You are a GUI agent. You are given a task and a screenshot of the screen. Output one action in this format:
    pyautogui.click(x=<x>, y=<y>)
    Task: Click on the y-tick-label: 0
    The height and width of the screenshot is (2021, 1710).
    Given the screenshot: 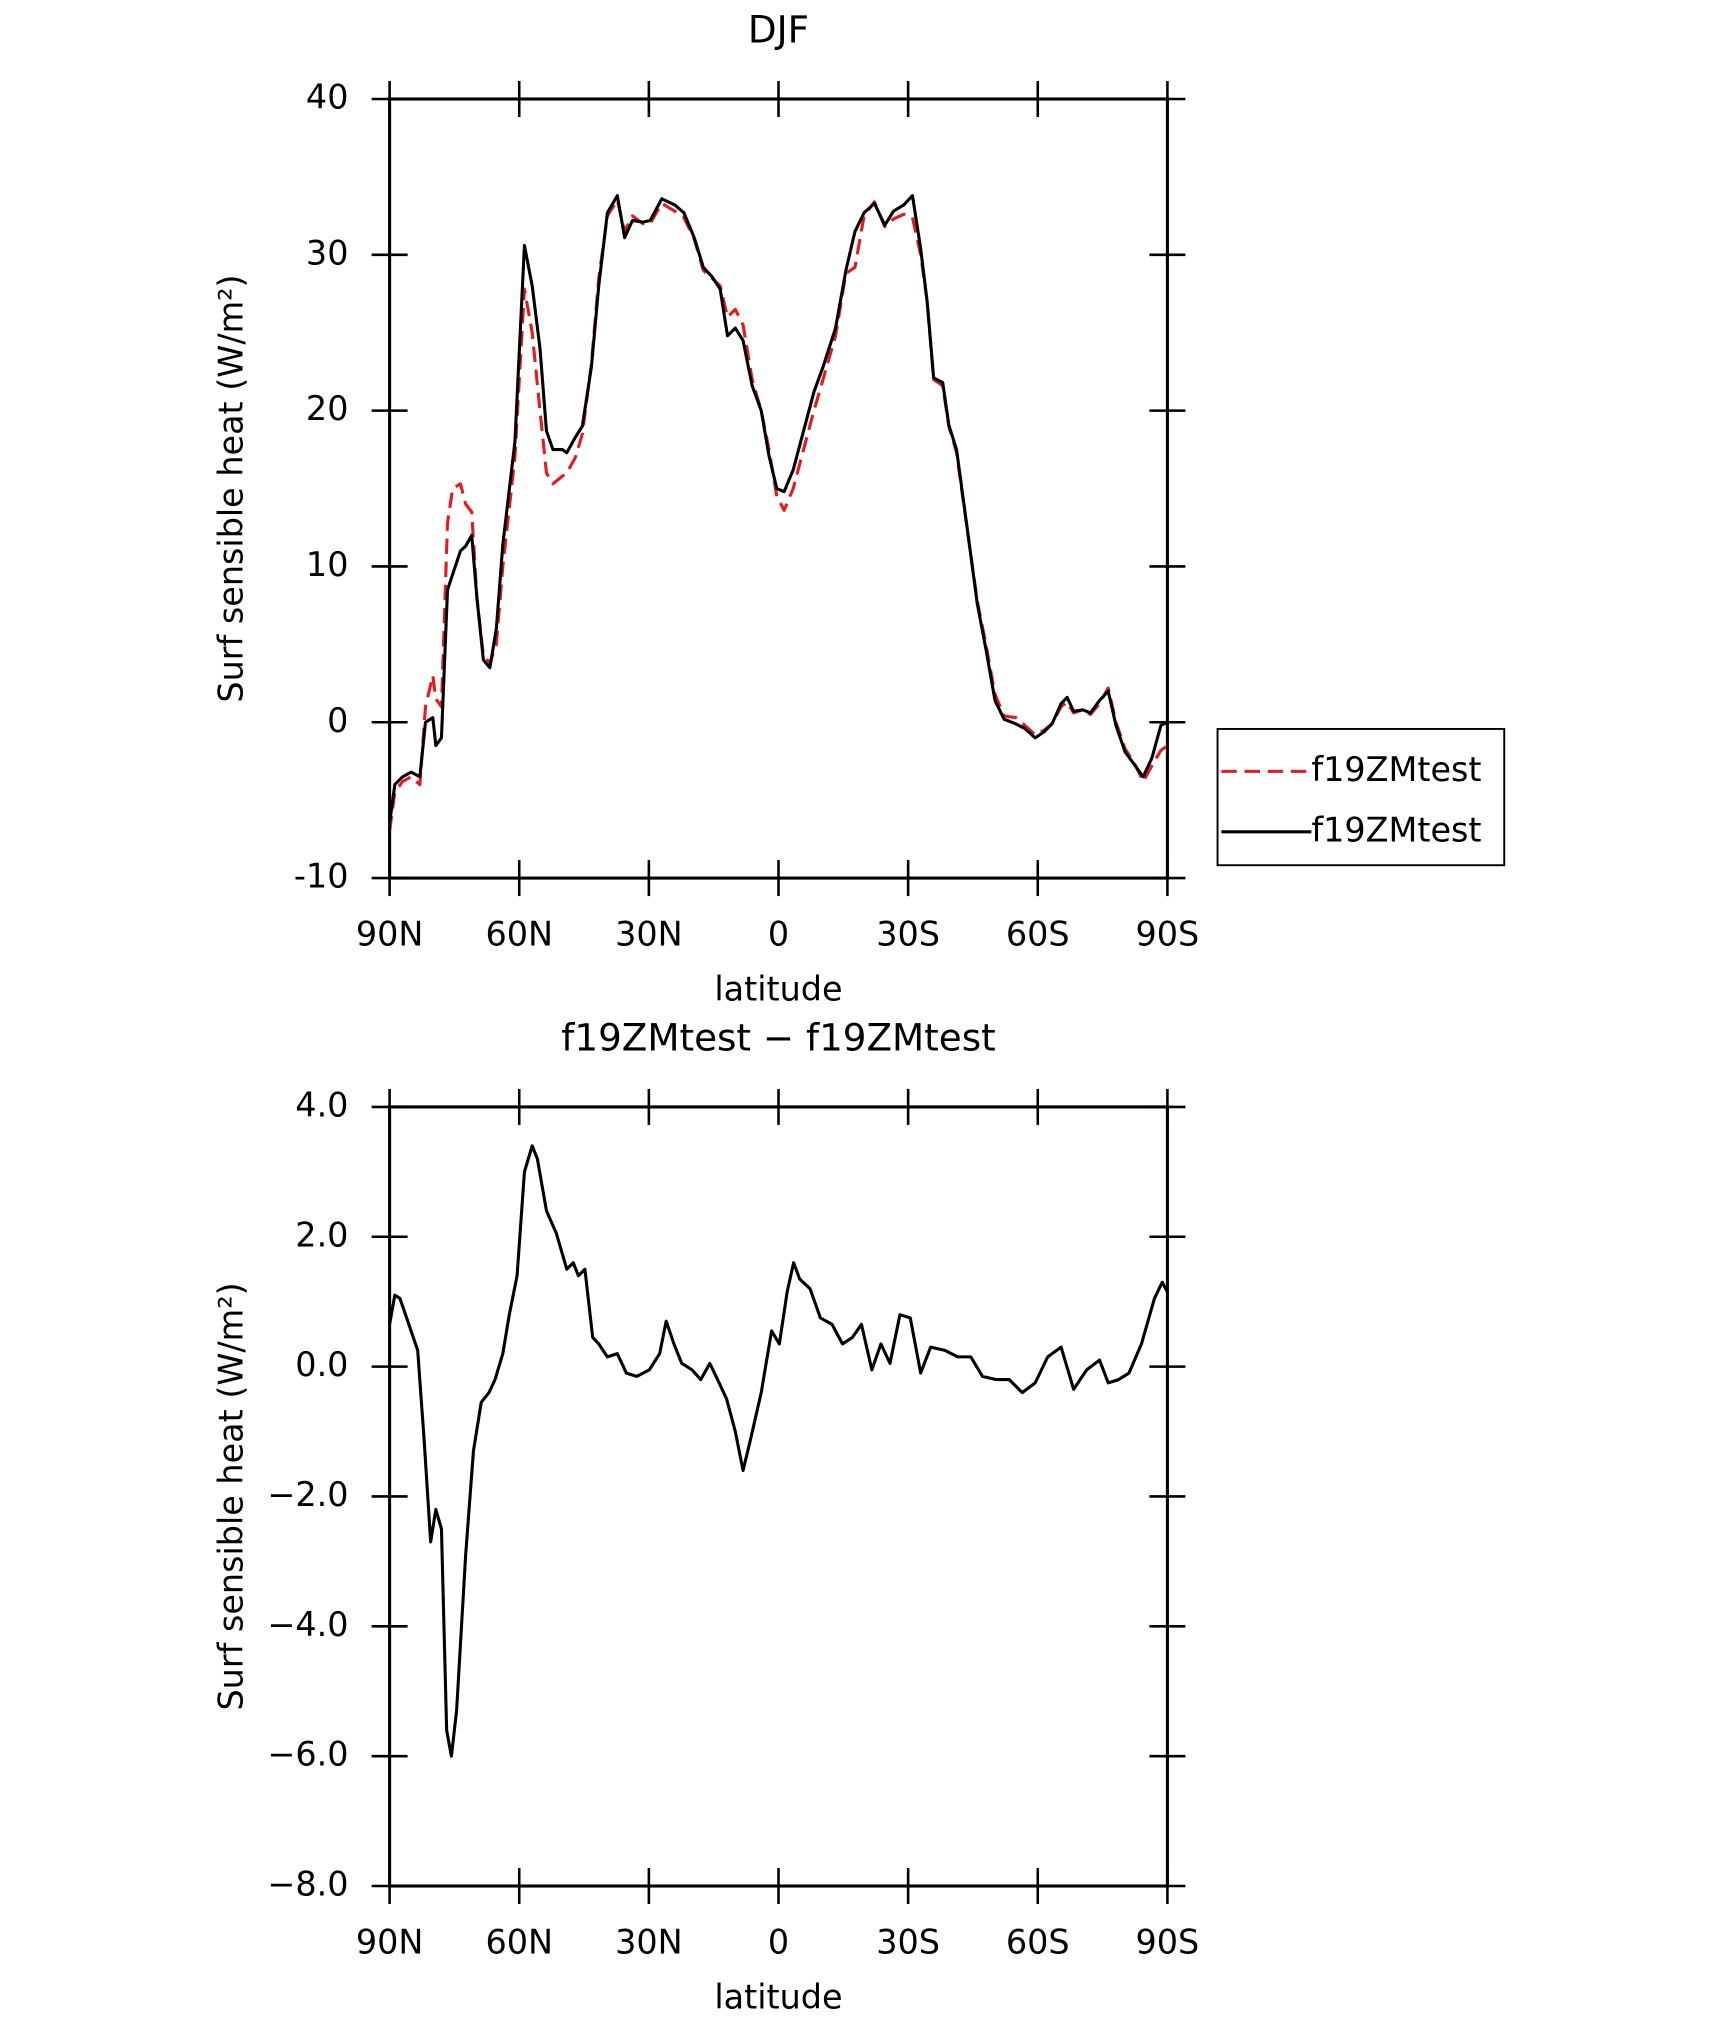 What is the action you would take?
    pyautogui.click(x=337, y=720)
    